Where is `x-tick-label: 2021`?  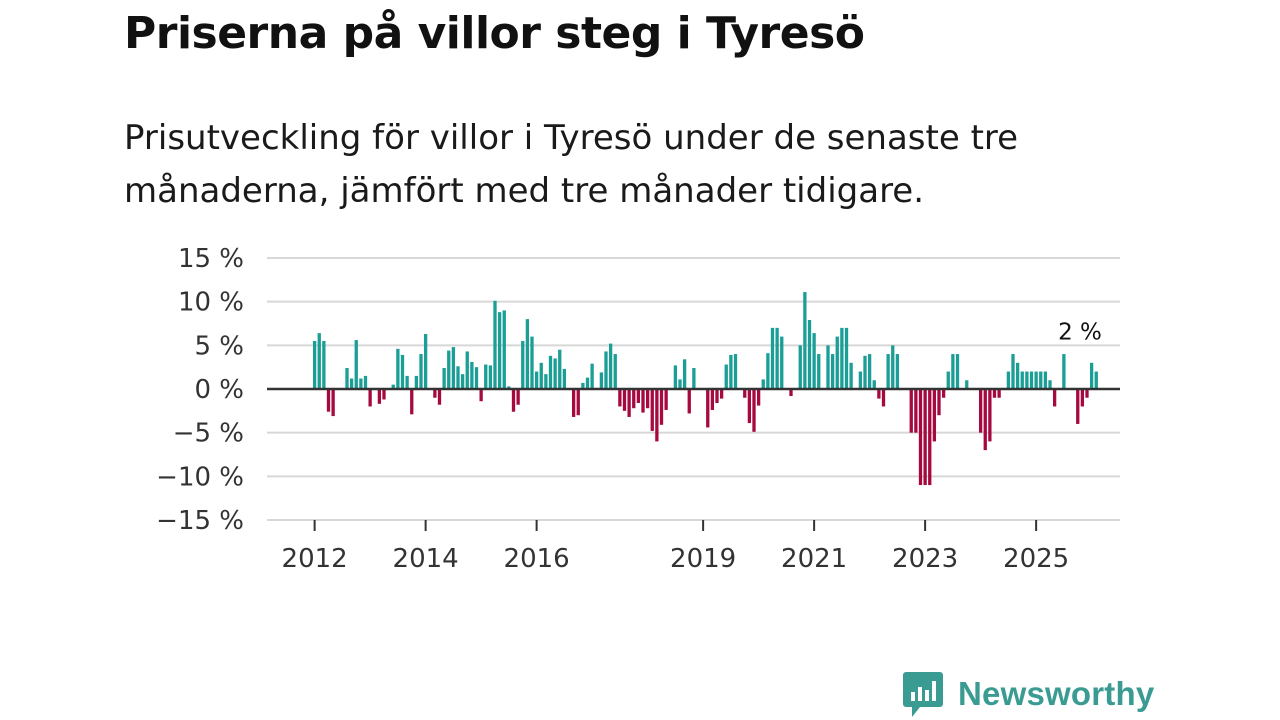
x-tick-label: 2021 is located at coordinates (814, 559).